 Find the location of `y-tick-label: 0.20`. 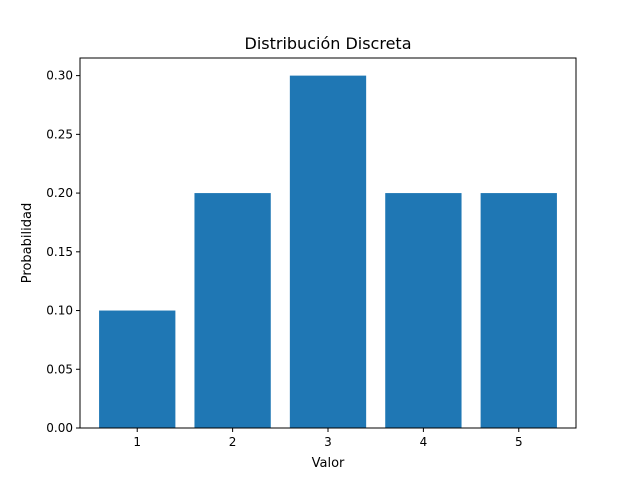

y-tick-label: 0.20 is located at coordinates (59, 193).